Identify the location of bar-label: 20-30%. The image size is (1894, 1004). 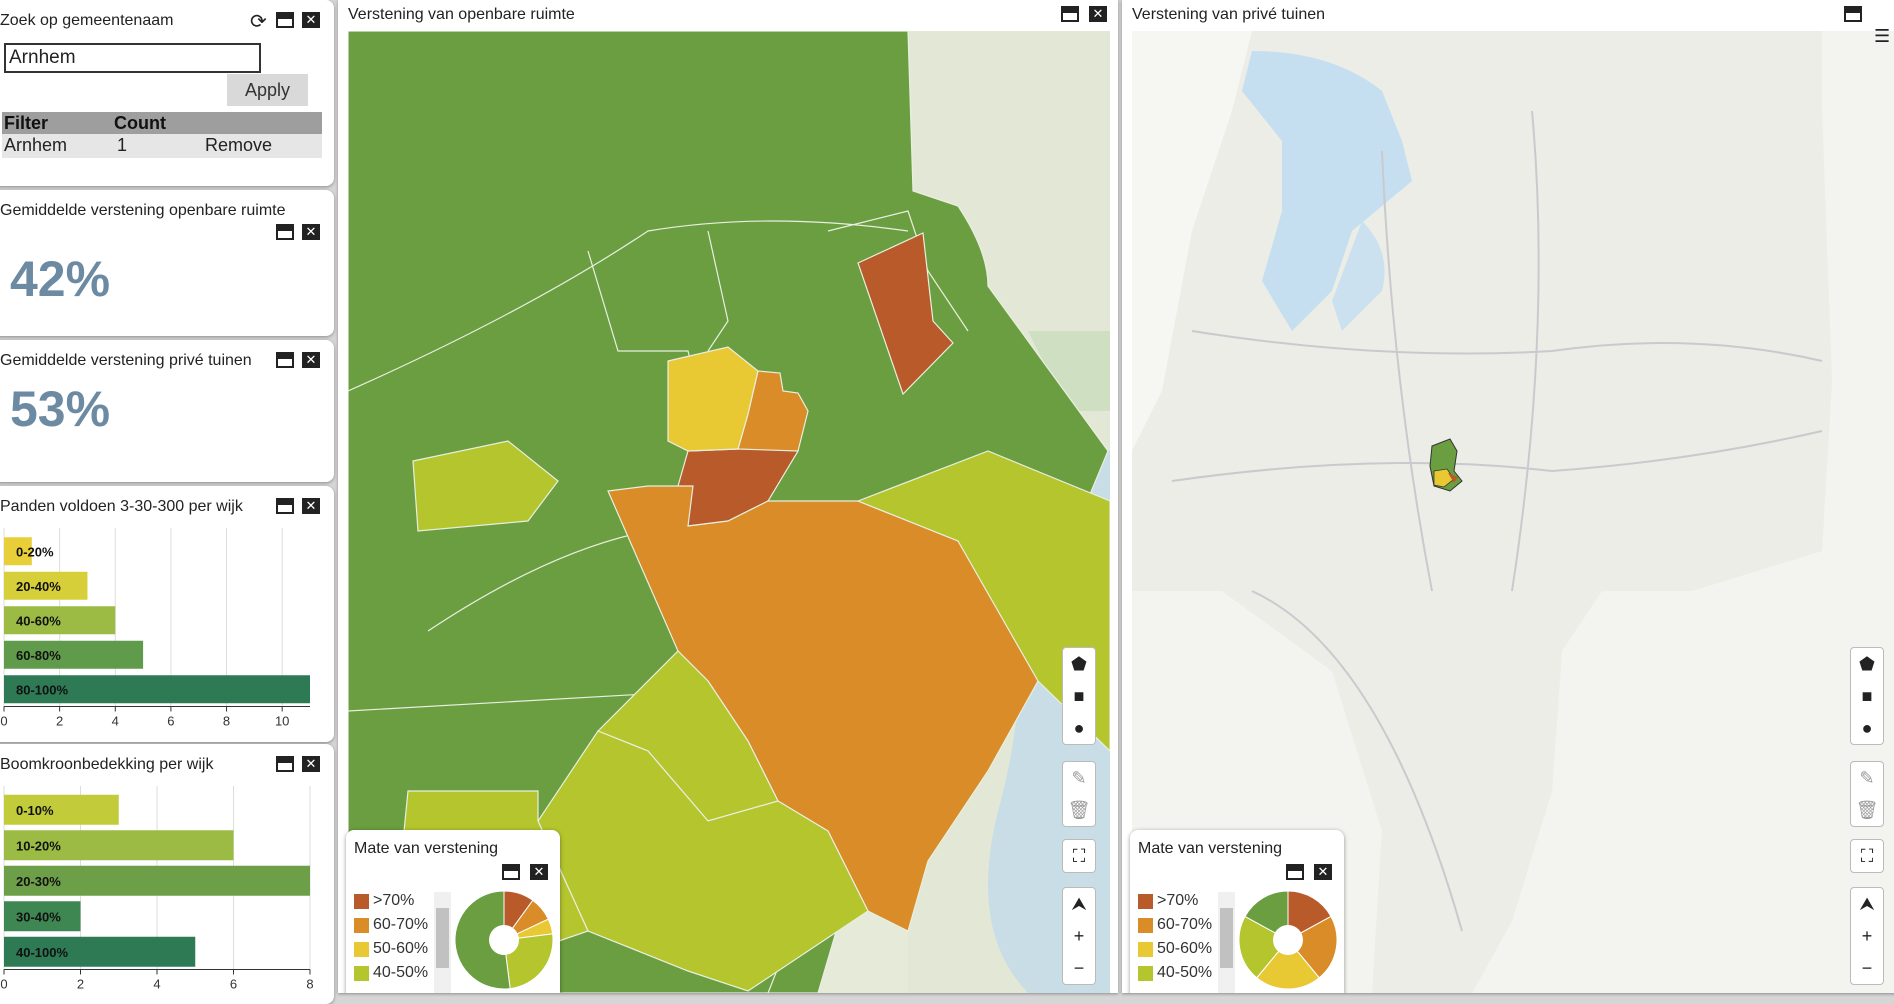
(38, 881).